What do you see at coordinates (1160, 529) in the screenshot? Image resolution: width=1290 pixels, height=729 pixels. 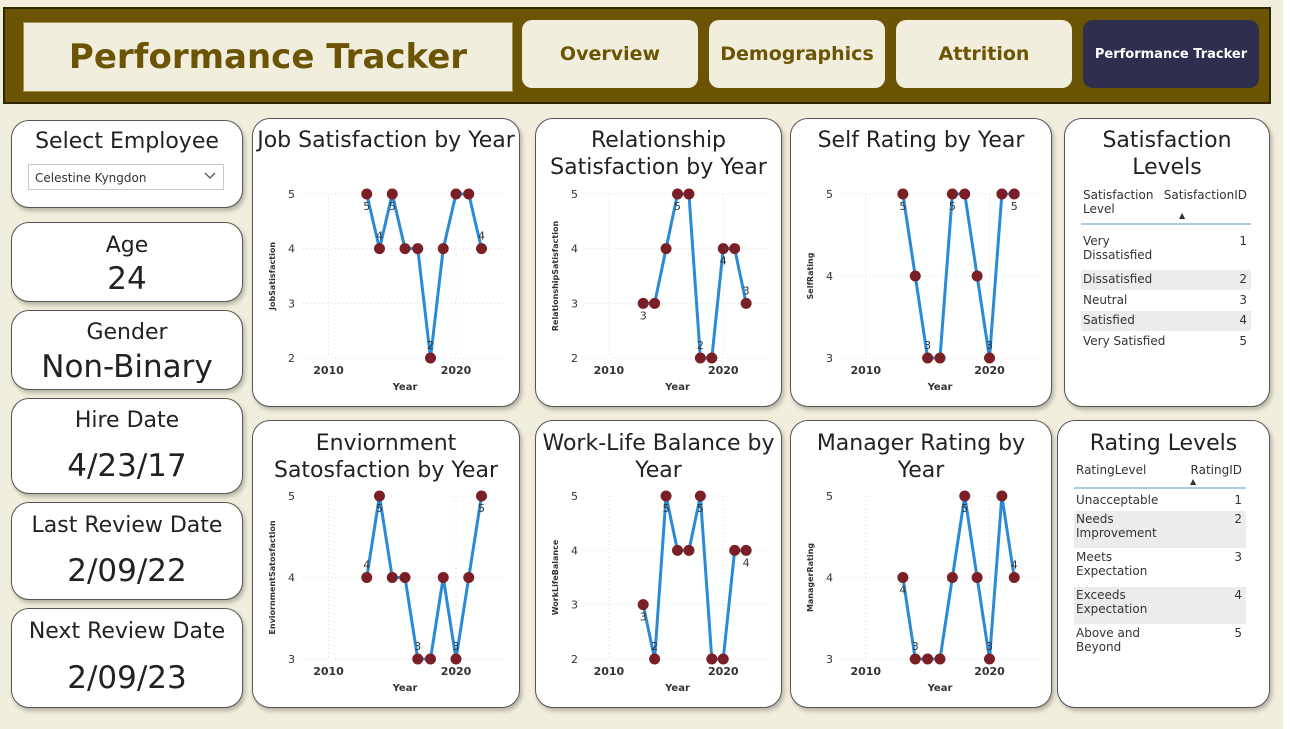 I see `table-row: Needs Improvement 2` at bounding box center [1160, 529].